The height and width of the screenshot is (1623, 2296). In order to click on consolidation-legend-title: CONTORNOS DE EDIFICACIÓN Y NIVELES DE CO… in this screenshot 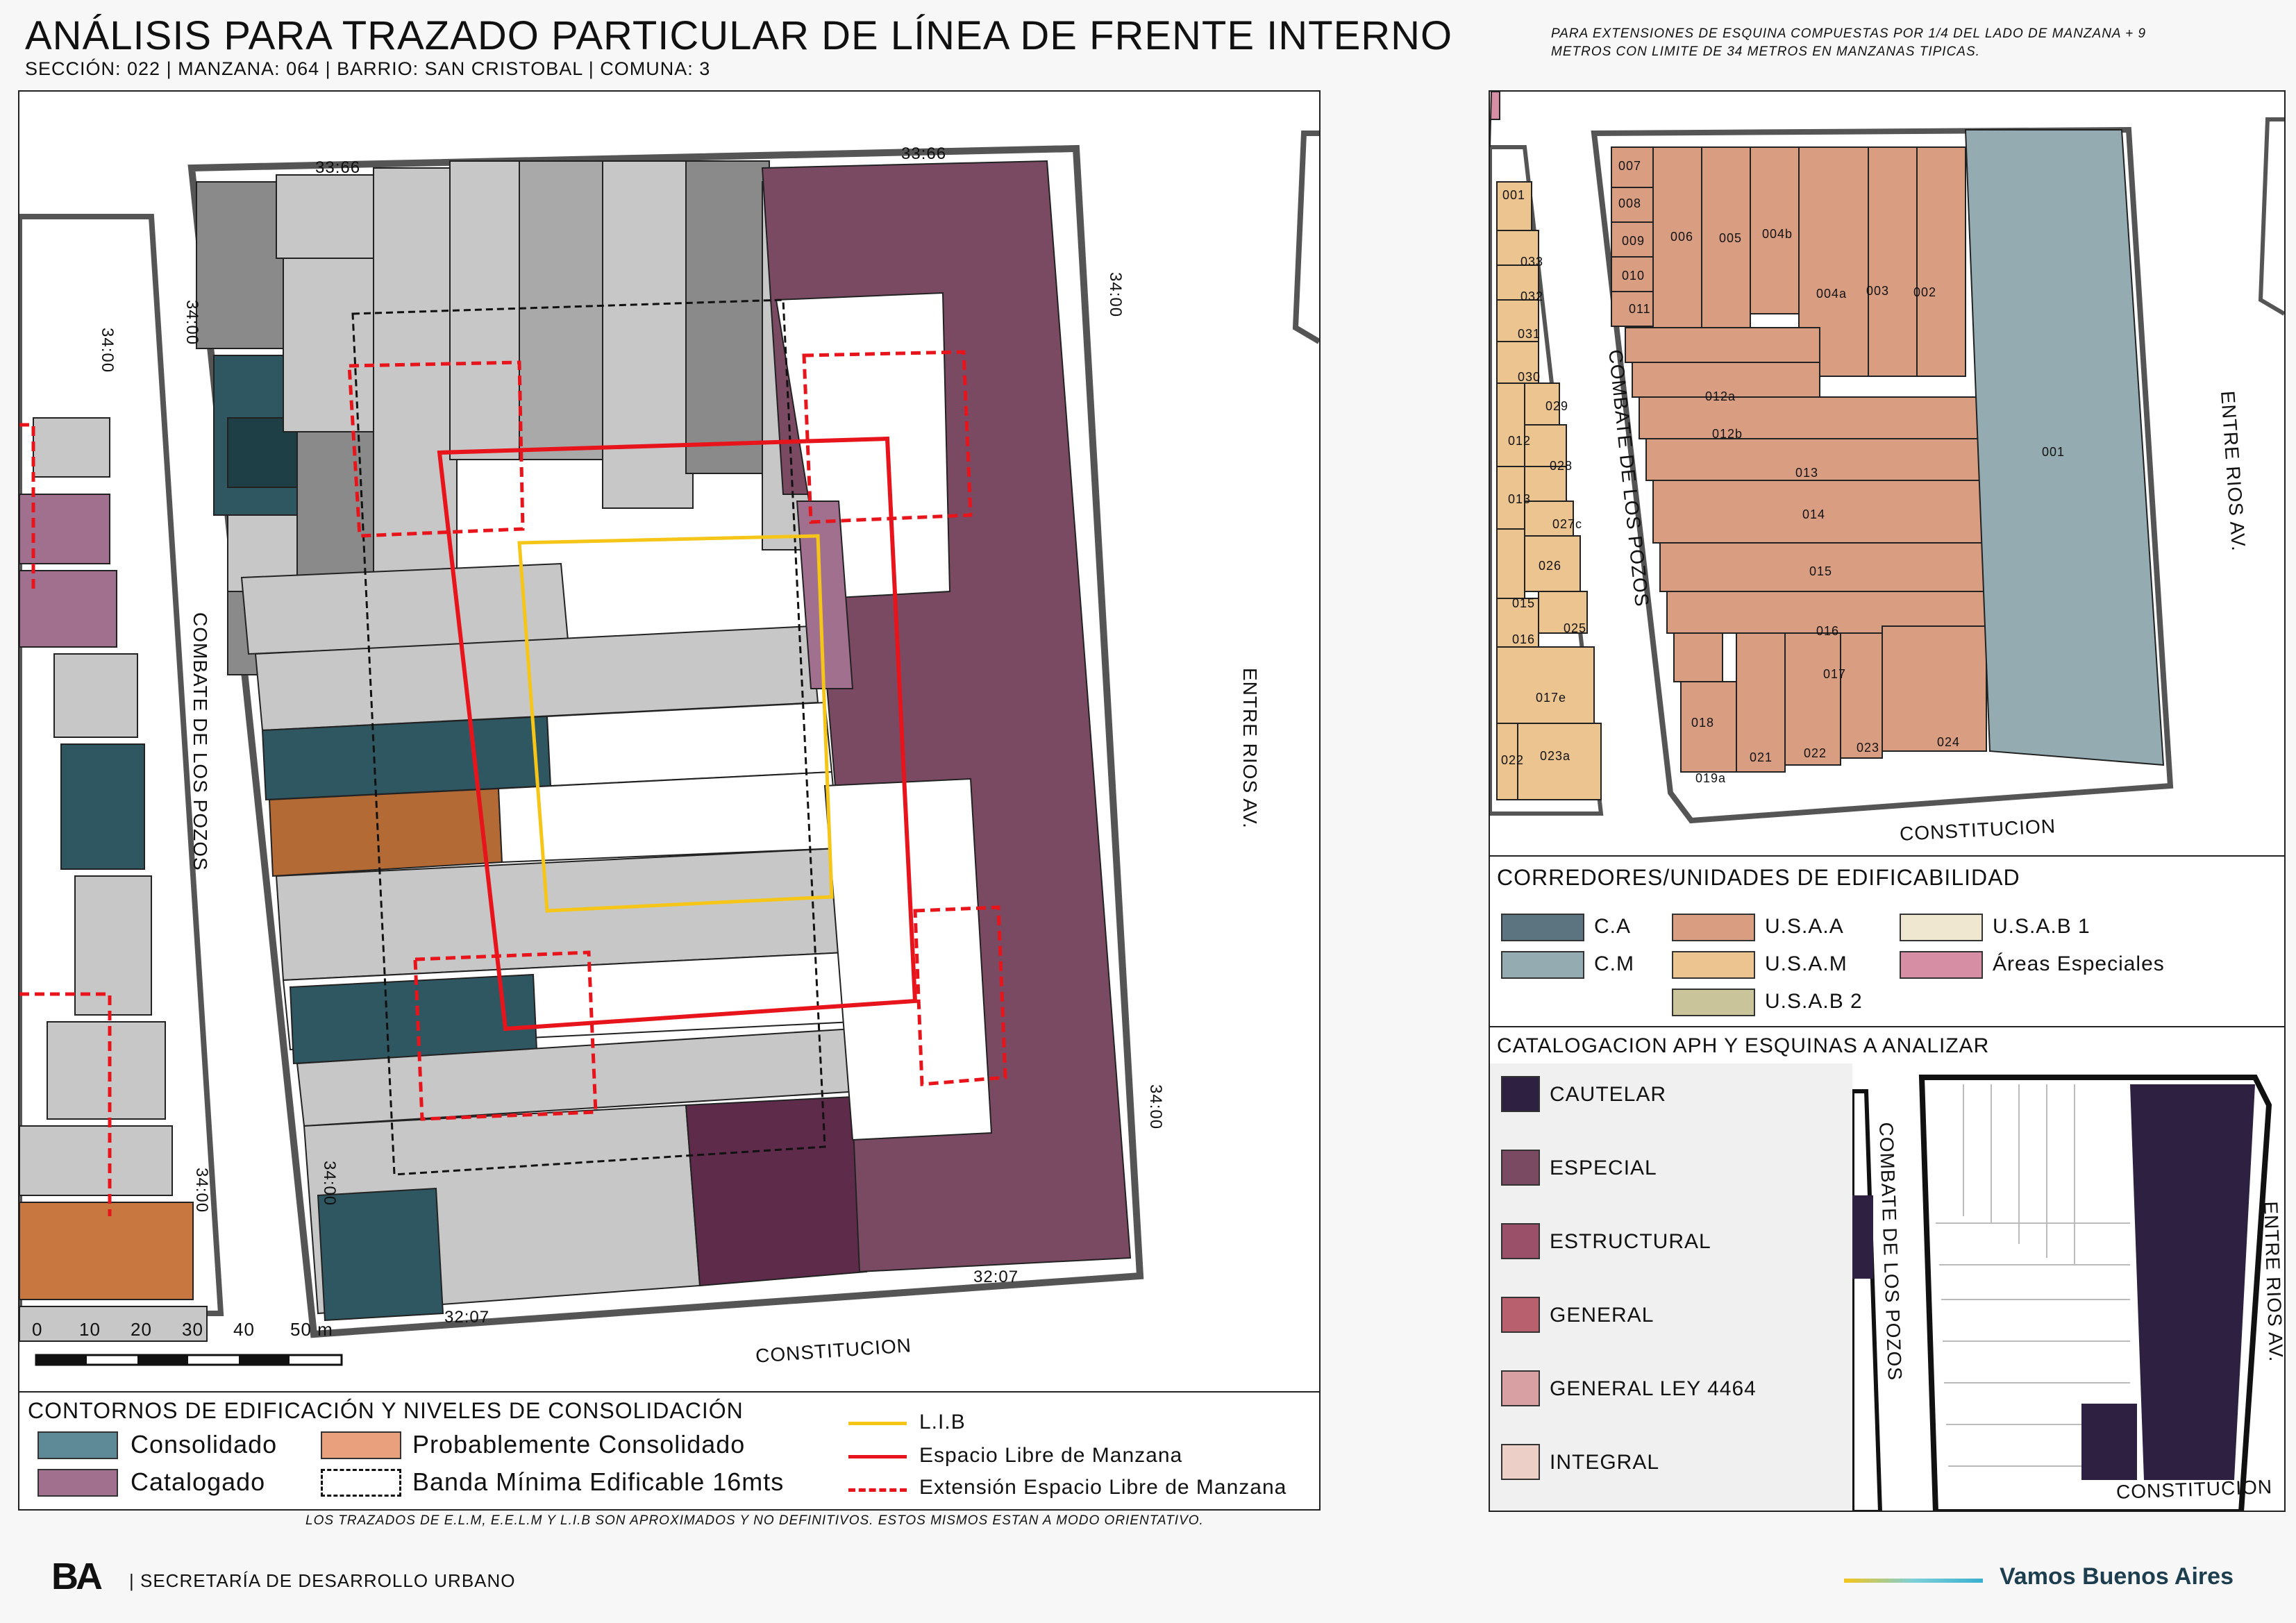, I will do `click(386, 1410)`.